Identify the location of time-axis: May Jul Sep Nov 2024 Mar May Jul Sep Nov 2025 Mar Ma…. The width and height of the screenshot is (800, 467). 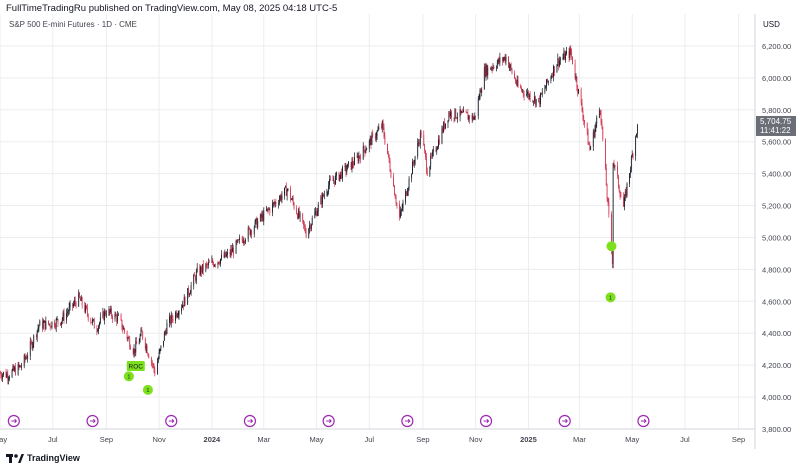
(372, 439).